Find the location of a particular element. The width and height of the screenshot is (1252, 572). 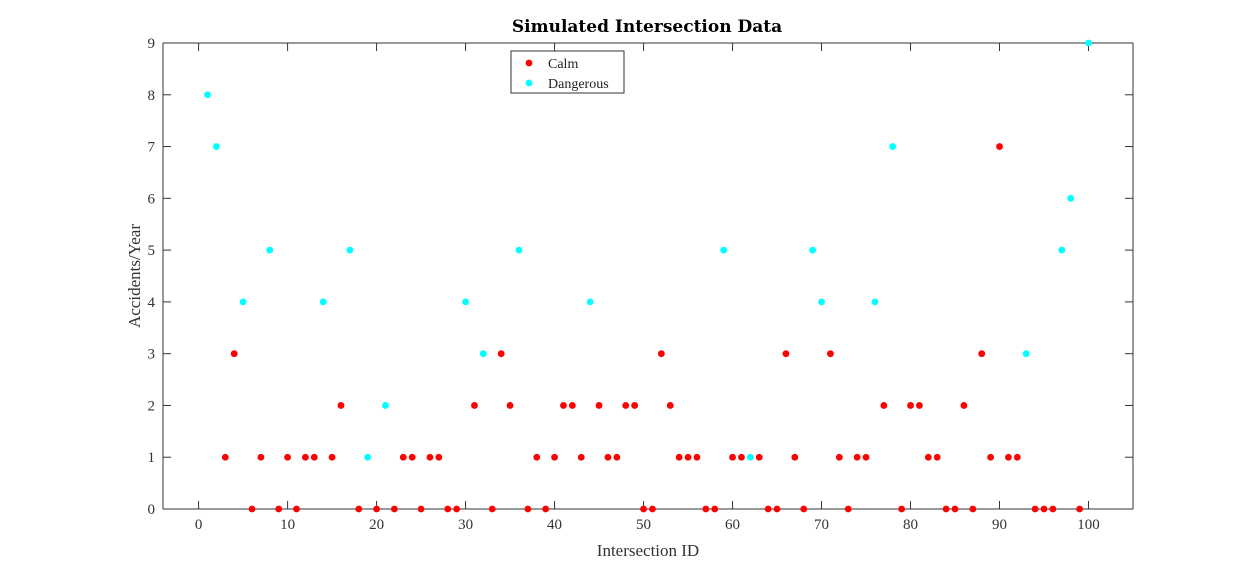

x-tick-label: 30 is located at coordinates (465, 525).